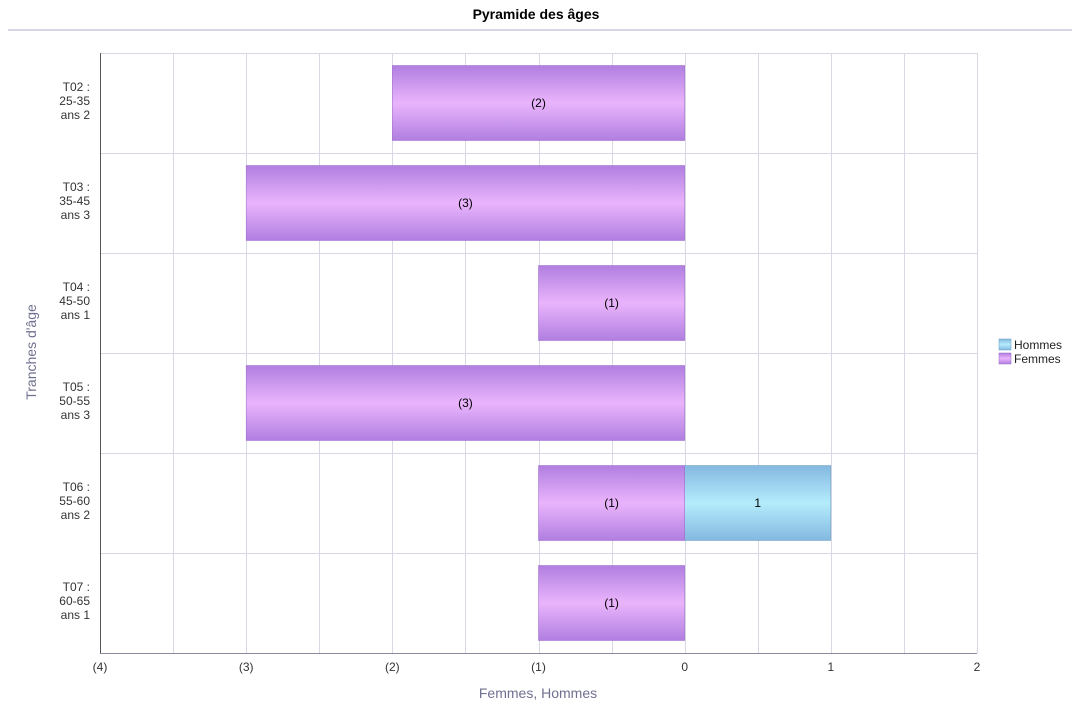 The image size is (1072, 704). What do you see at coordinates (538, 693) in the screenshot?
I see `x-axis-title: Femmes, Hommes` at bounding box center [538, 693].